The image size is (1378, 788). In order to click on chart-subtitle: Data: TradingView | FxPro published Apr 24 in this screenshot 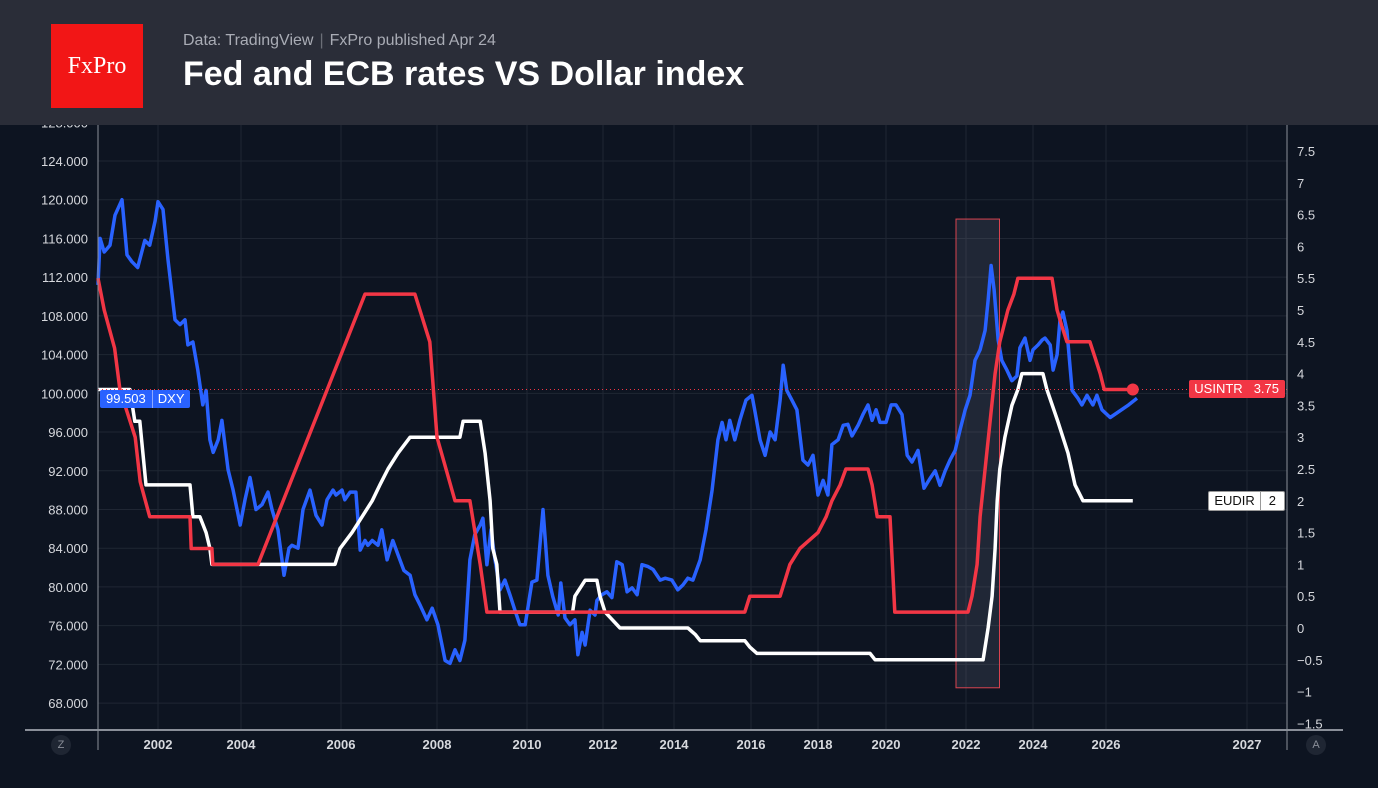, I will do `click(339, 41)`.